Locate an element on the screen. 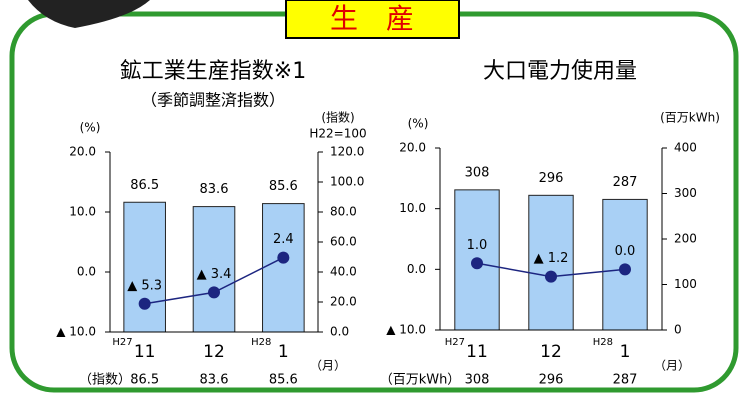 This screenshot has width=747, height=394. y2-axis-label: (百万kWh) is located at coordinates (690, 118).